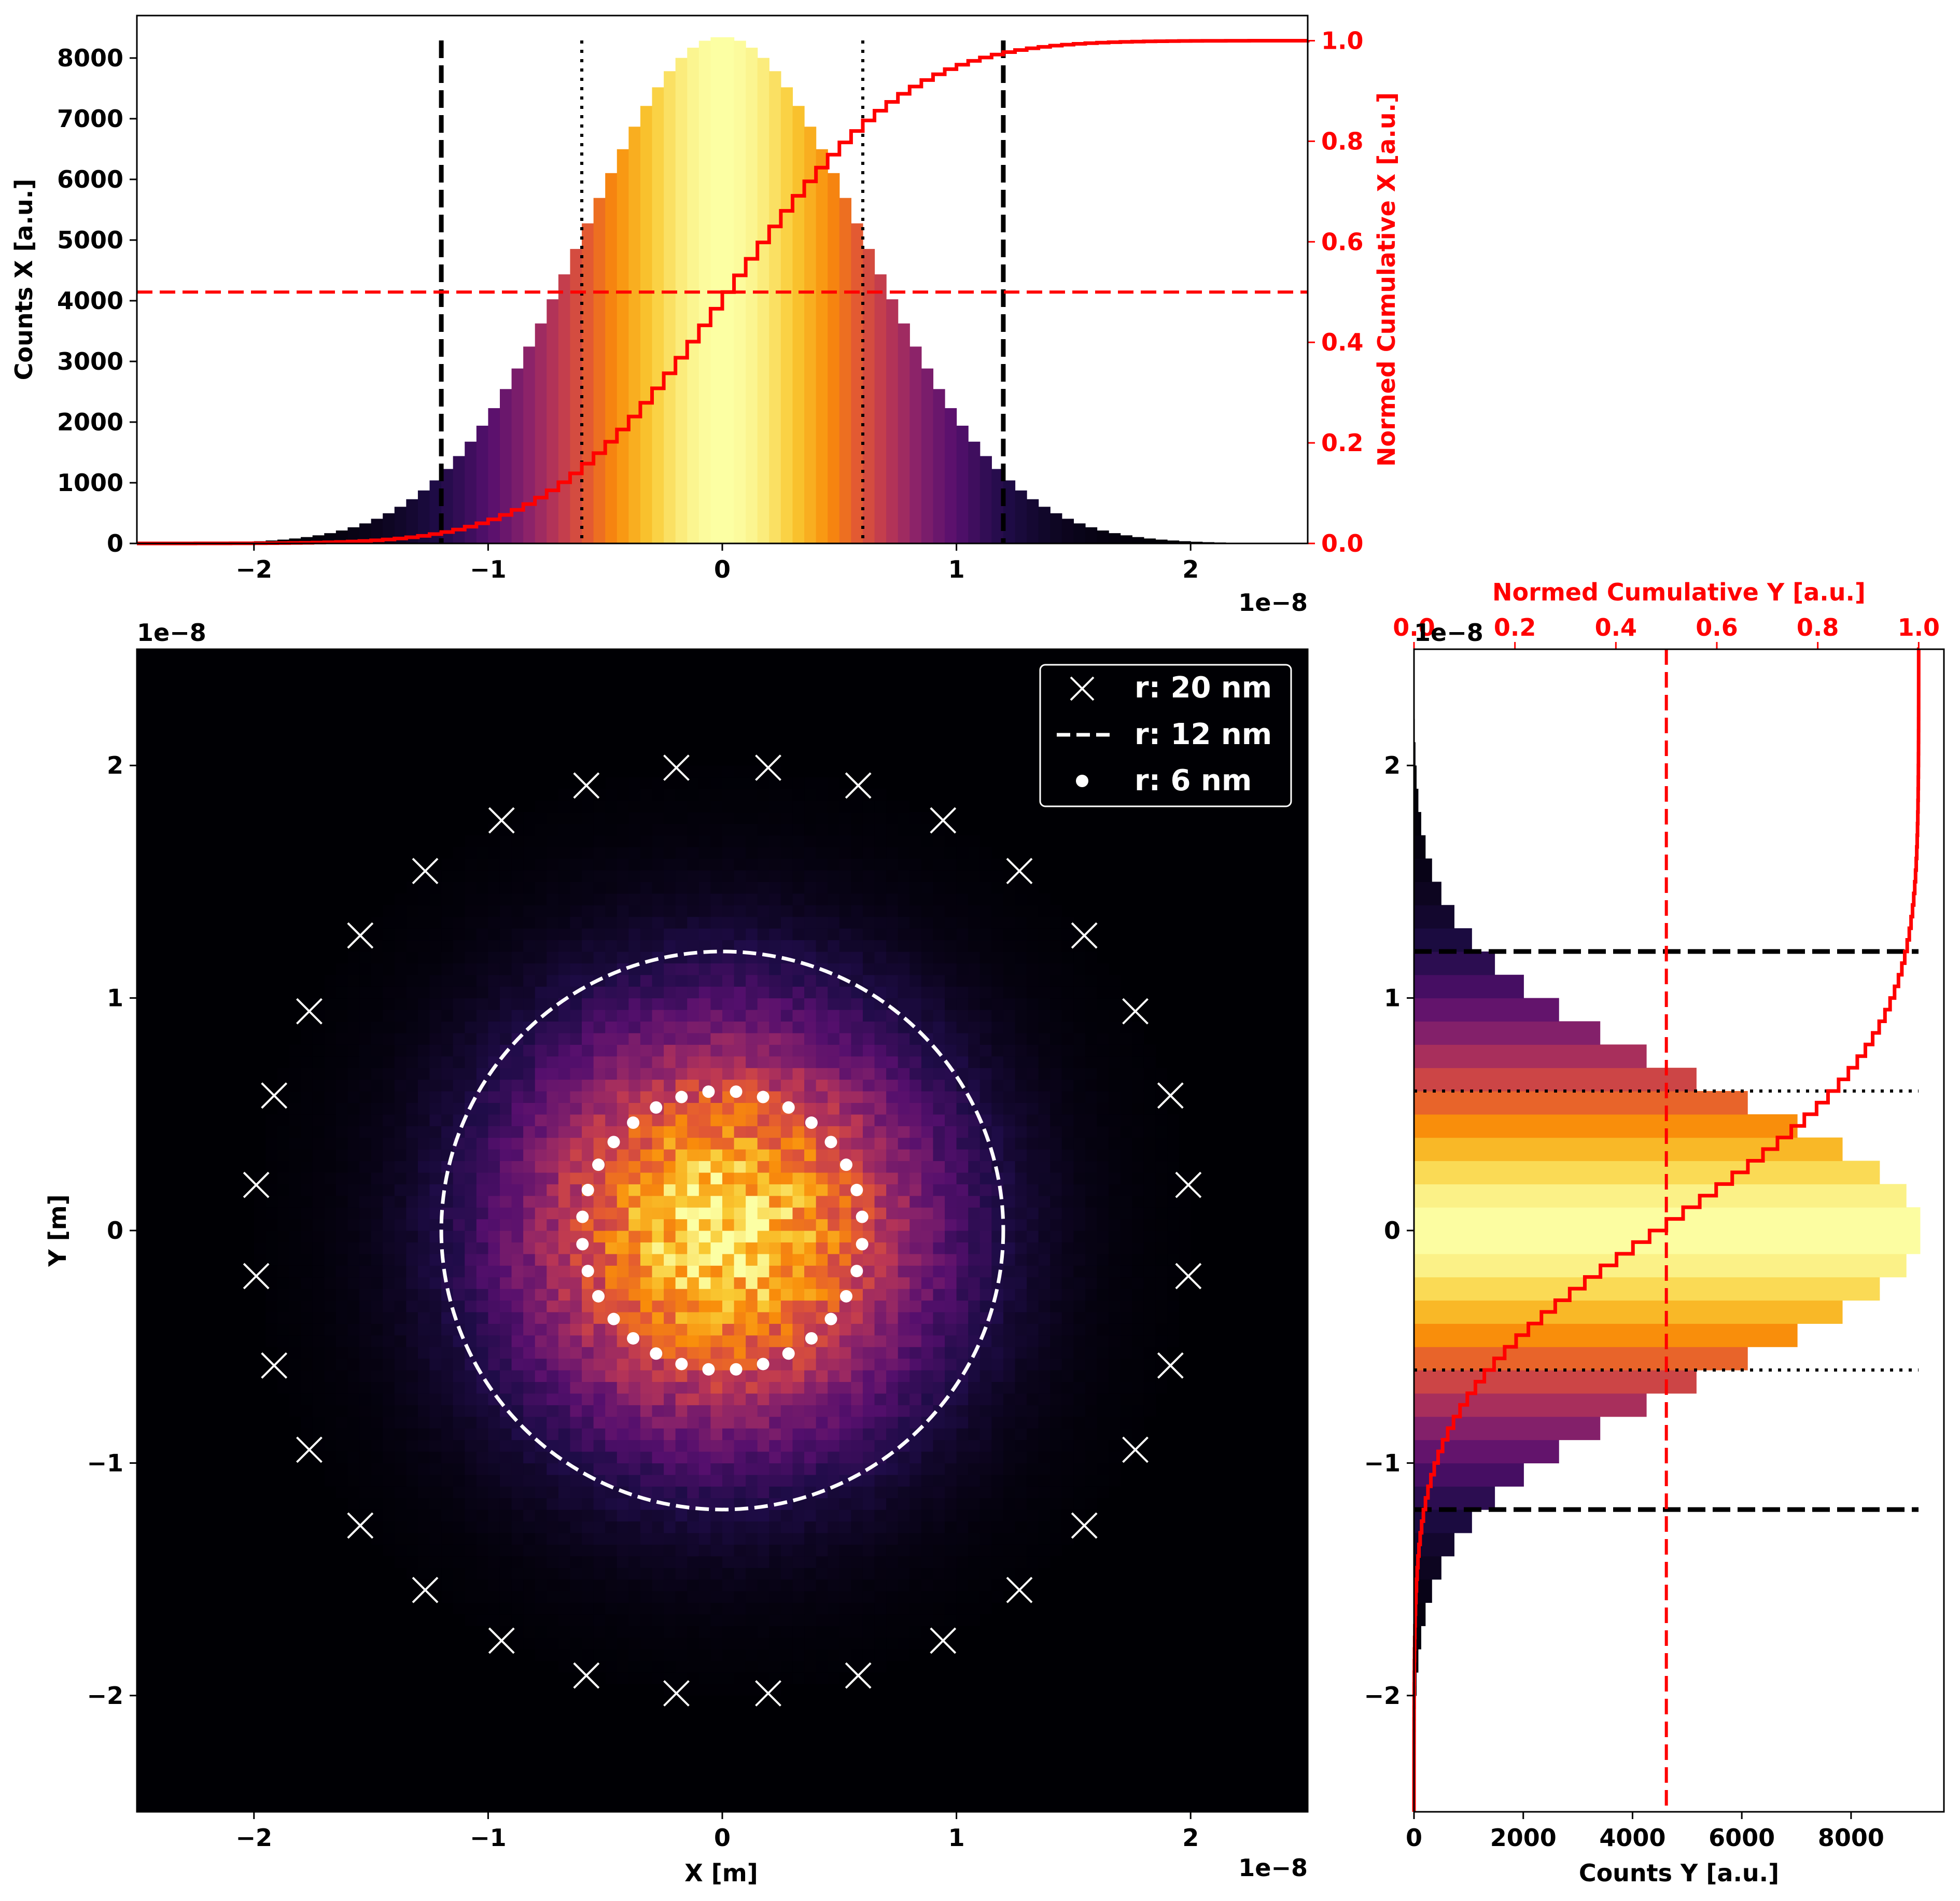 The image size is (1960, 1901). I want to click on top-y-tick-label: 4000, so click(90, 301).